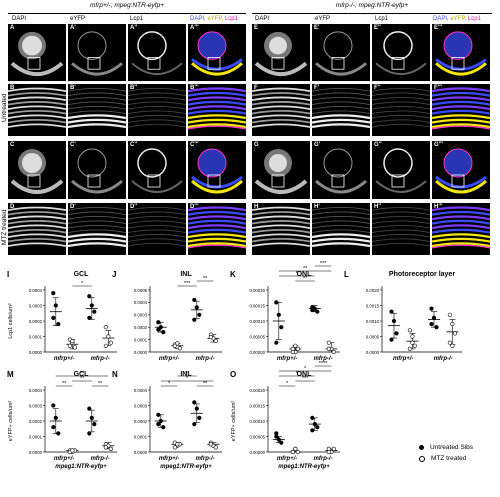 The height and width of the screenshot is (497, 500). What do you see at coordinates (457, 19) in the screenshot?
I see `col-header-merge-right: DAPI, eYFP, Lcp1` at bounding box center [457, 19].